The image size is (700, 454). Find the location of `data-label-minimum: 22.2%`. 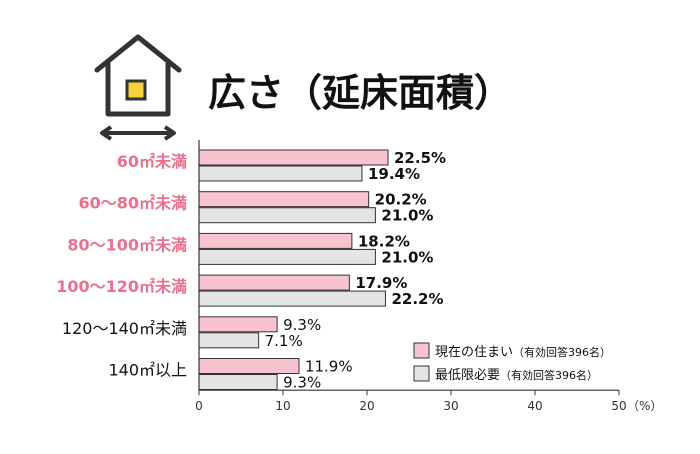

data-label-minimum: 22.2% is located at coordinates (417, 299).